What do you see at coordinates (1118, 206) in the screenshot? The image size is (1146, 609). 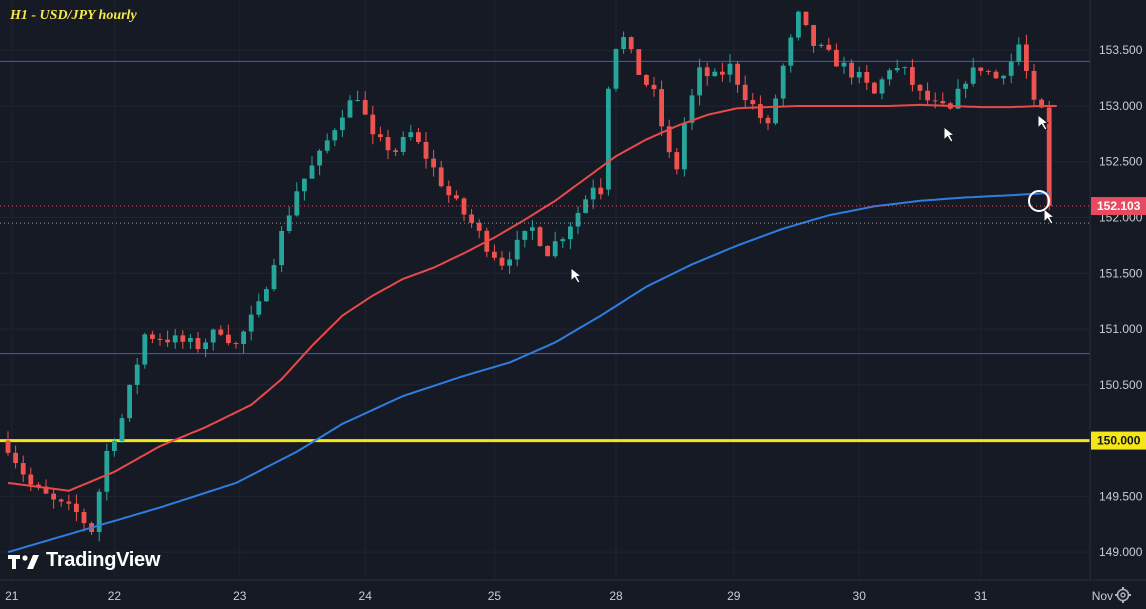 I see `last-price-label-box` at bounding box center [1118, 206].